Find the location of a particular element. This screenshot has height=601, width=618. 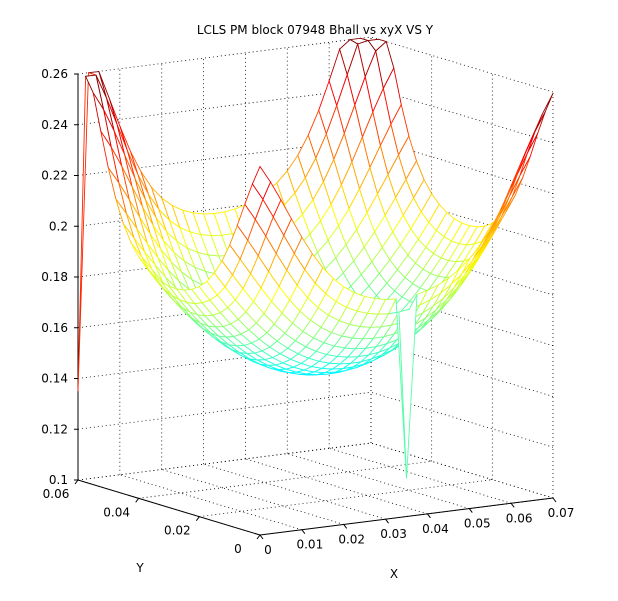

y-tick-label: 0.04 is located at coordinates (116, 512).